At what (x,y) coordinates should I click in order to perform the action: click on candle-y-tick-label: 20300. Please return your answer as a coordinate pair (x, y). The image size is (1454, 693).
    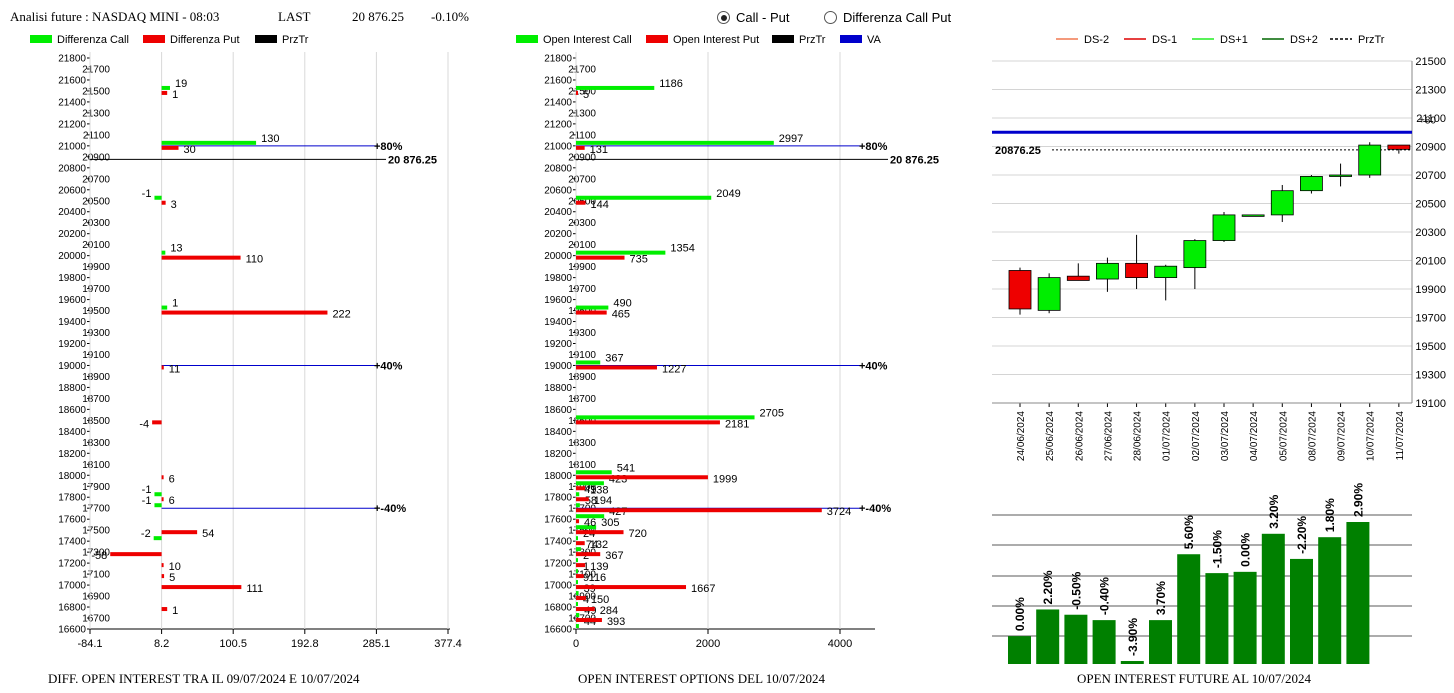
    Looking at the image, I should click on (1430, 233).